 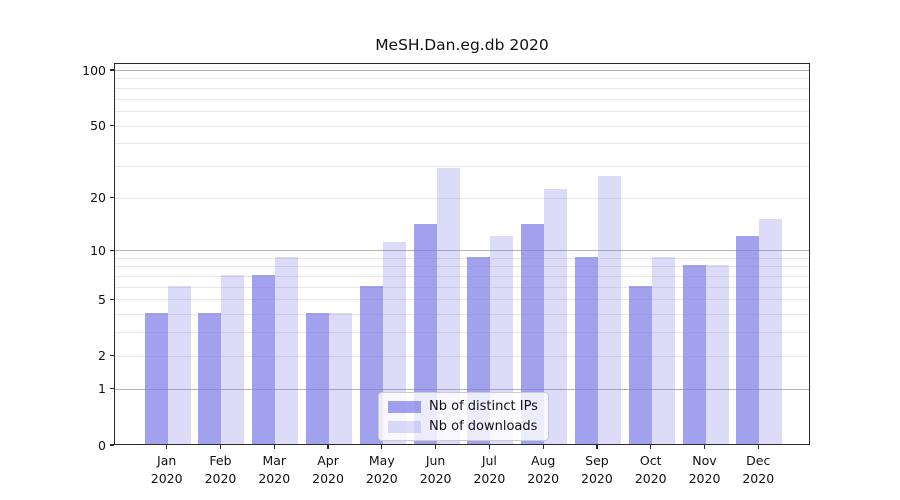 What do you see at coordinates (102, 389) in the screenshot?
I see `y-tick-label-1: 1` at bounding box center [102, 389].